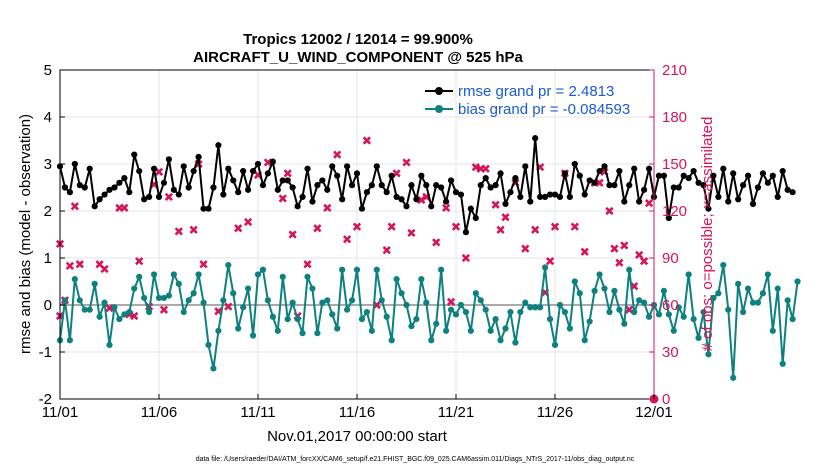 The width and height of the screenshot is (830, 470). Describe the element at coordinates (674, 211) in the screenshot. I see `y2-tick-label: 120` at that location.